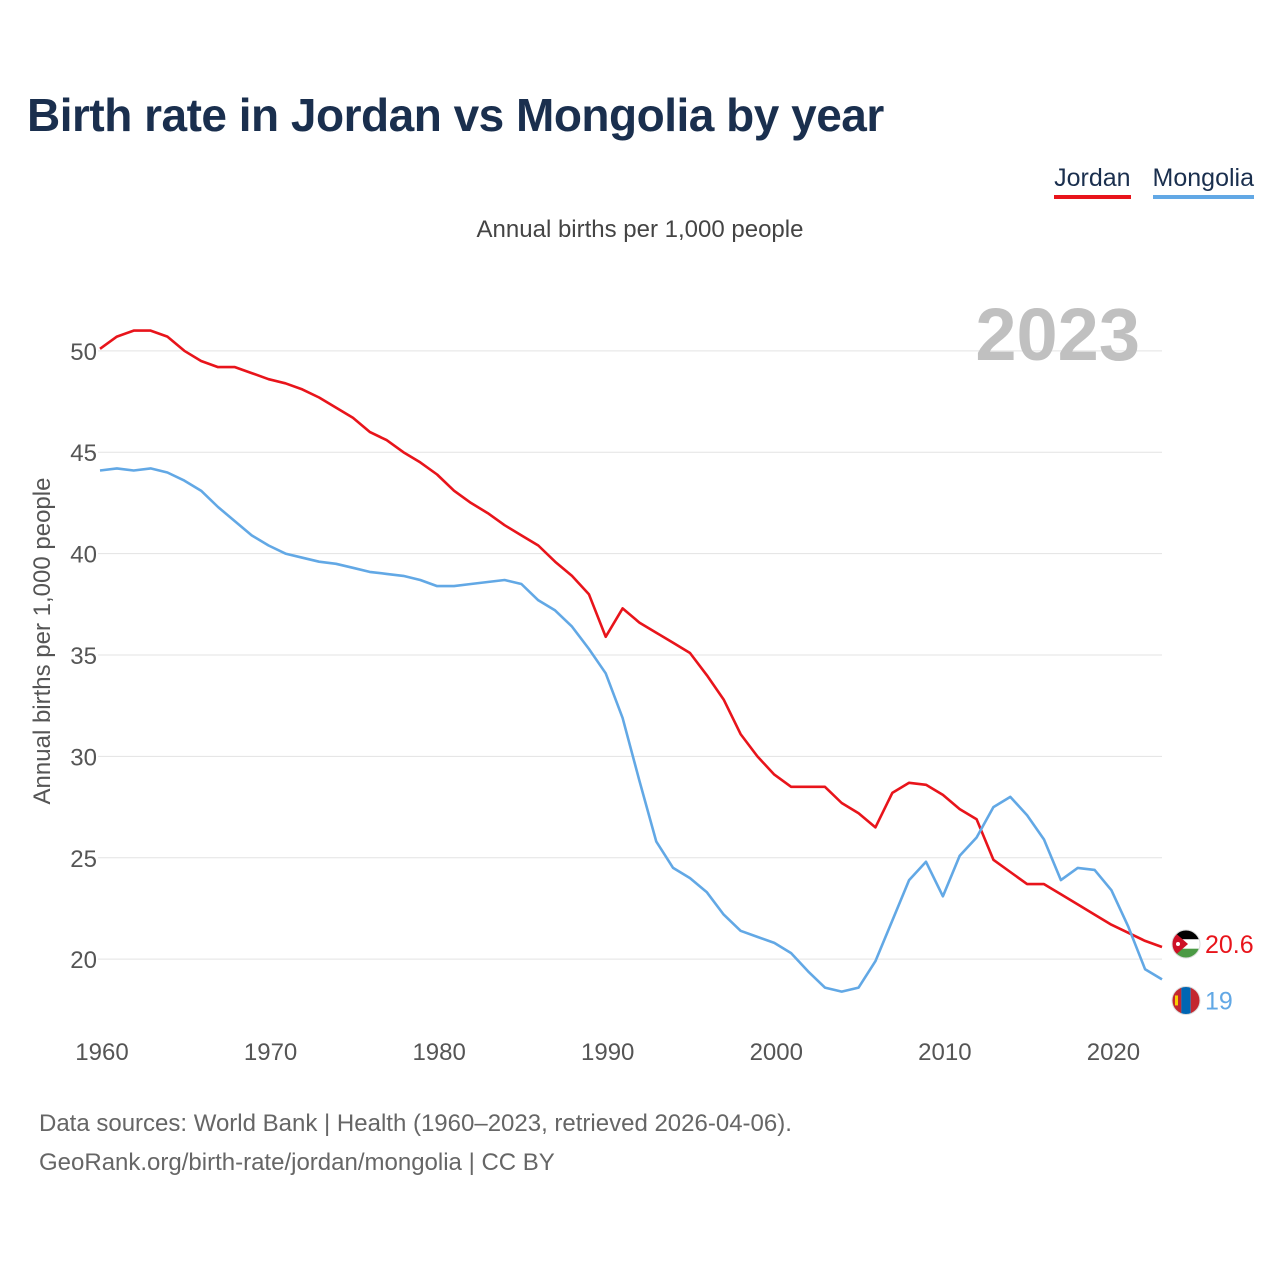 The image size is (1280, 1280). I want to click on x-tick-label: 1990, so click(607, 1052).